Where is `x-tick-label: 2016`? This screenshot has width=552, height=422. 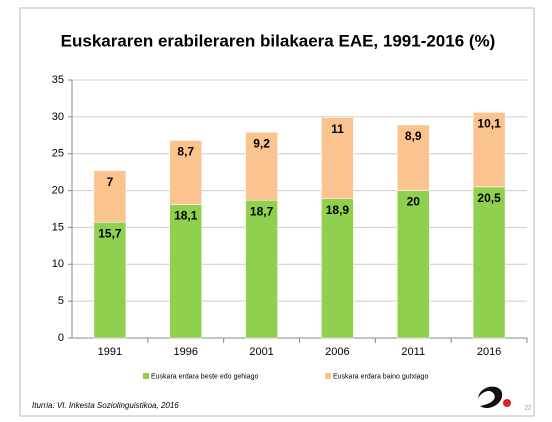 x-tick-label: 2016 is located at coordinates (489, 352).